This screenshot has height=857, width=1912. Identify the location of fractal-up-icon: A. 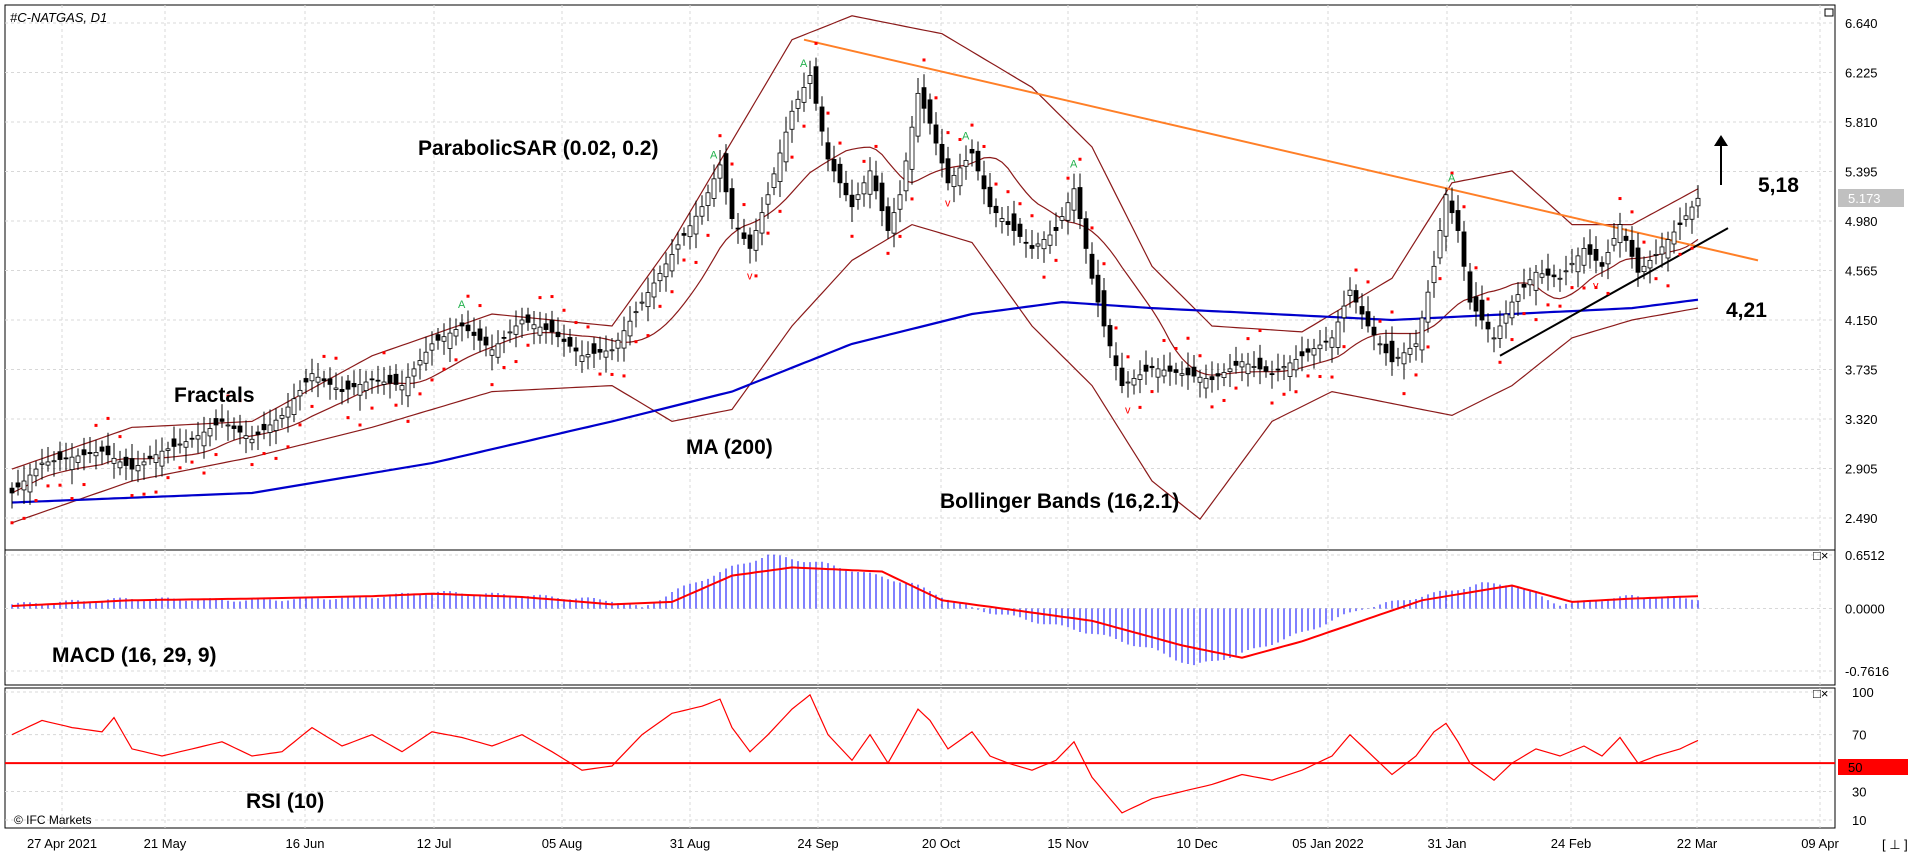
(1452, 178).